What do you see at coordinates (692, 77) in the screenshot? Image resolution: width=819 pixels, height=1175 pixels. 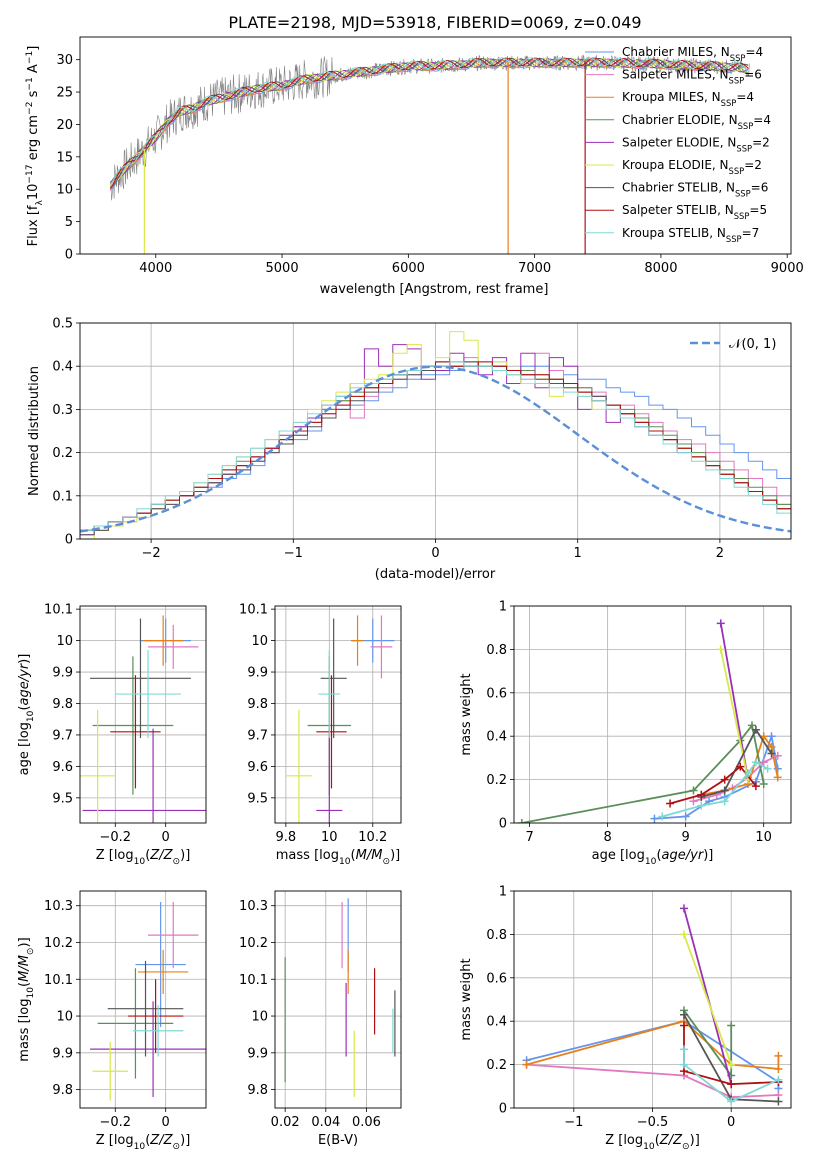 I see `legend-entry-label: Salpeter MILES, NSSP=6` at bounding box center [692, 77].